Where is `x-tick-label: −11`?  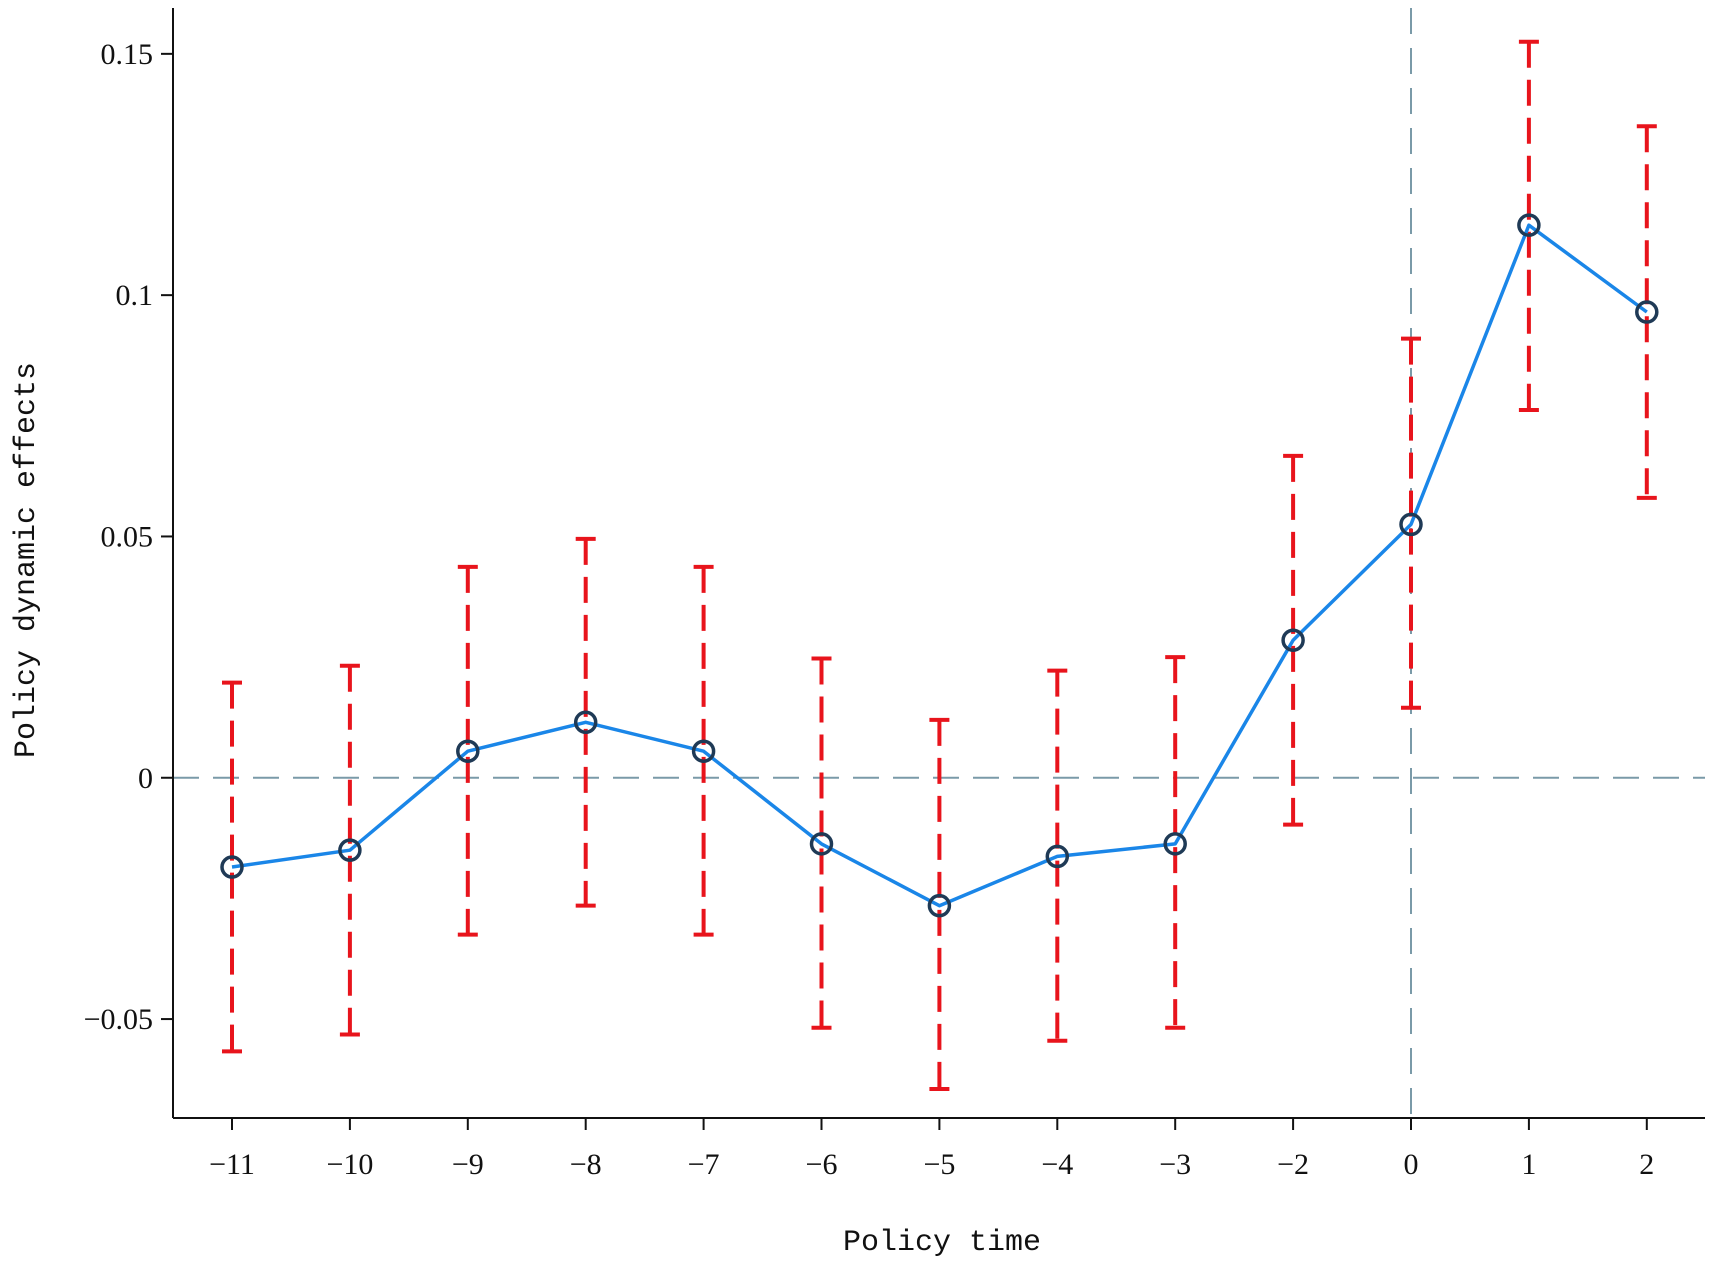 x-tick-label: −11 is located at coordinates (232, 1164).